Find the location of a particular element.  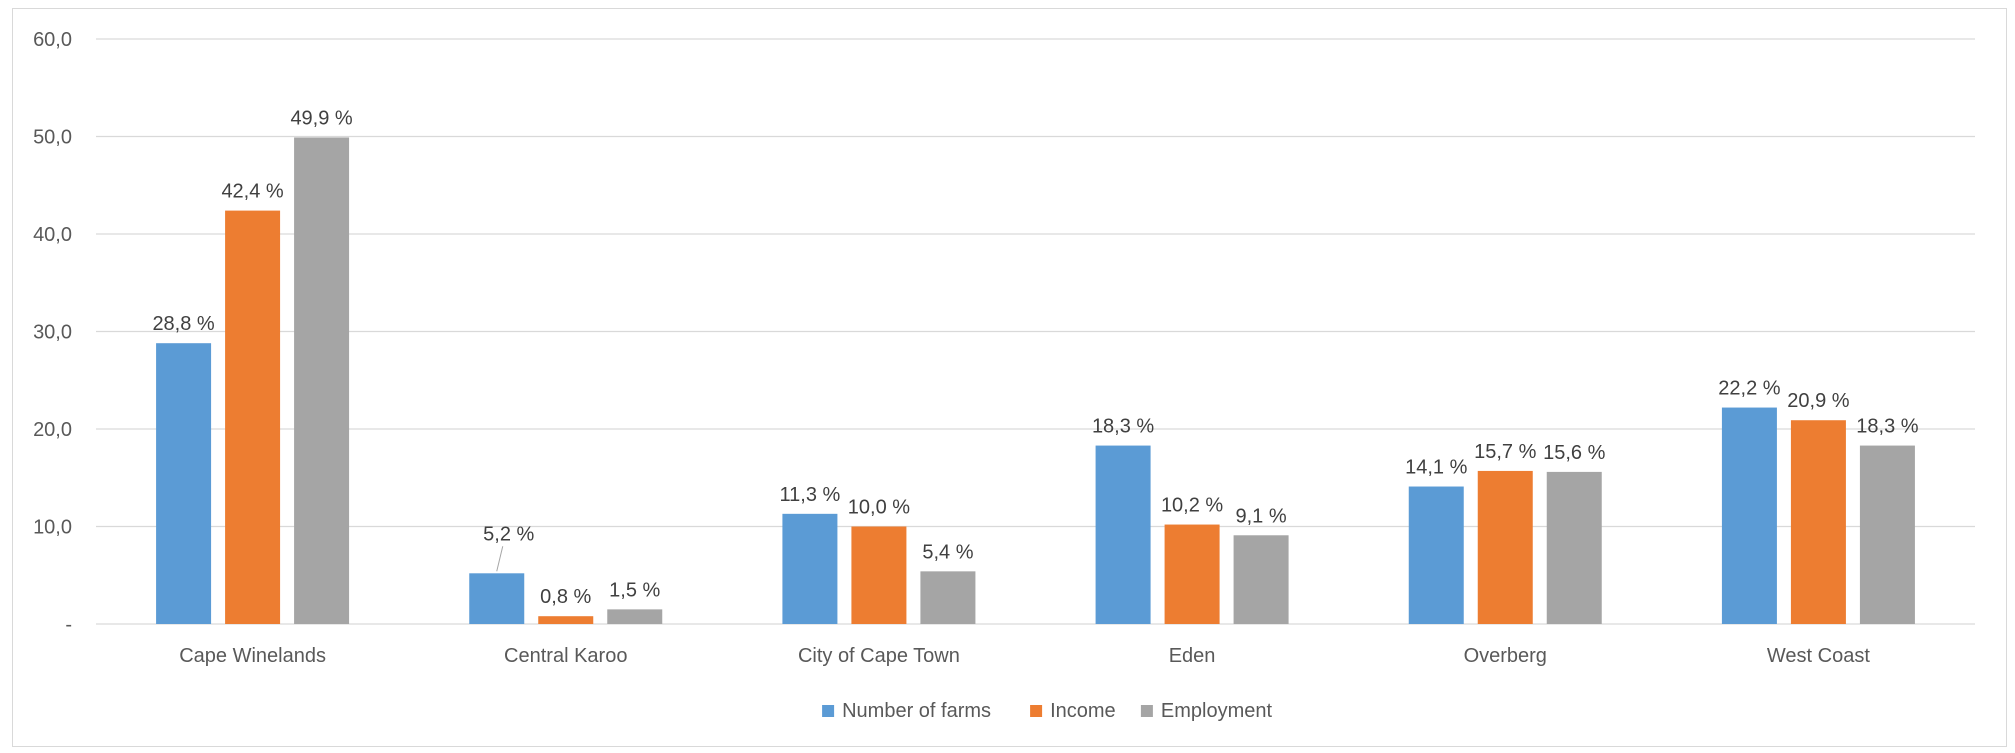

data-label: 42,4 % is located at coordinates (252, 192).